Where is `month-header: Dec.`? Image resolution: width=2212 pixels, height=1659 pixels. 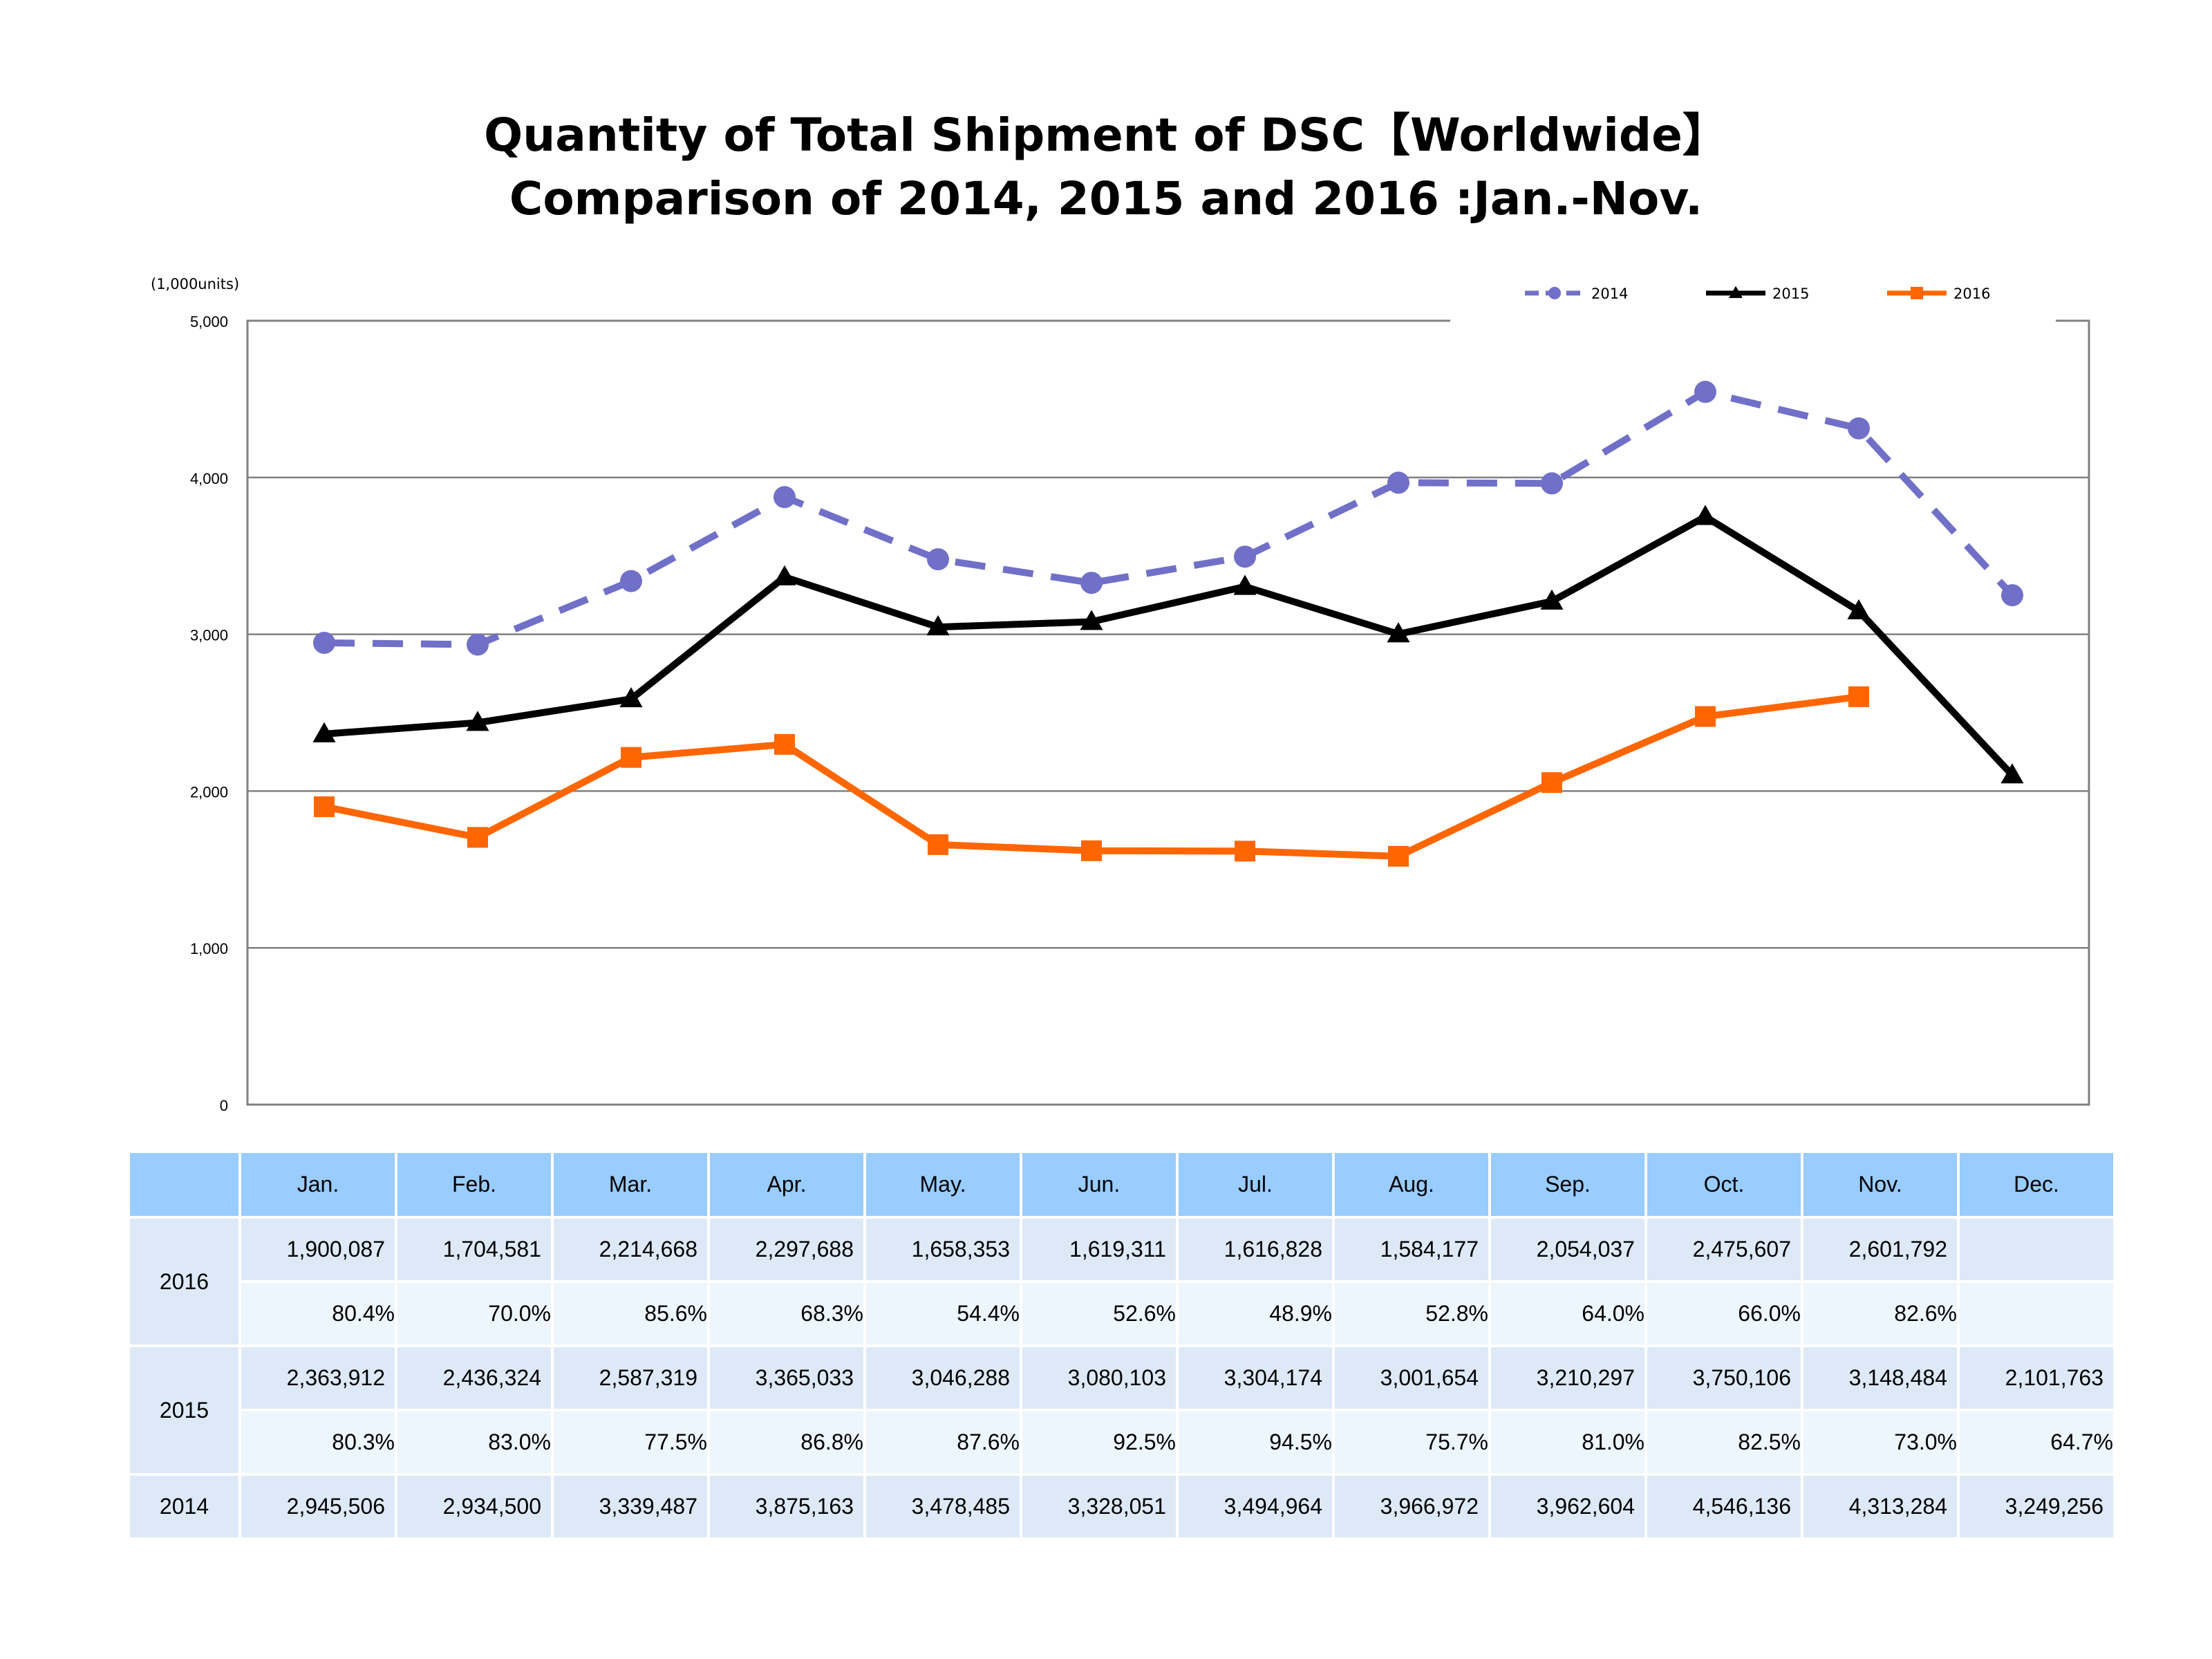 month-header: Dec. is located at coordinates (2036, 1185).